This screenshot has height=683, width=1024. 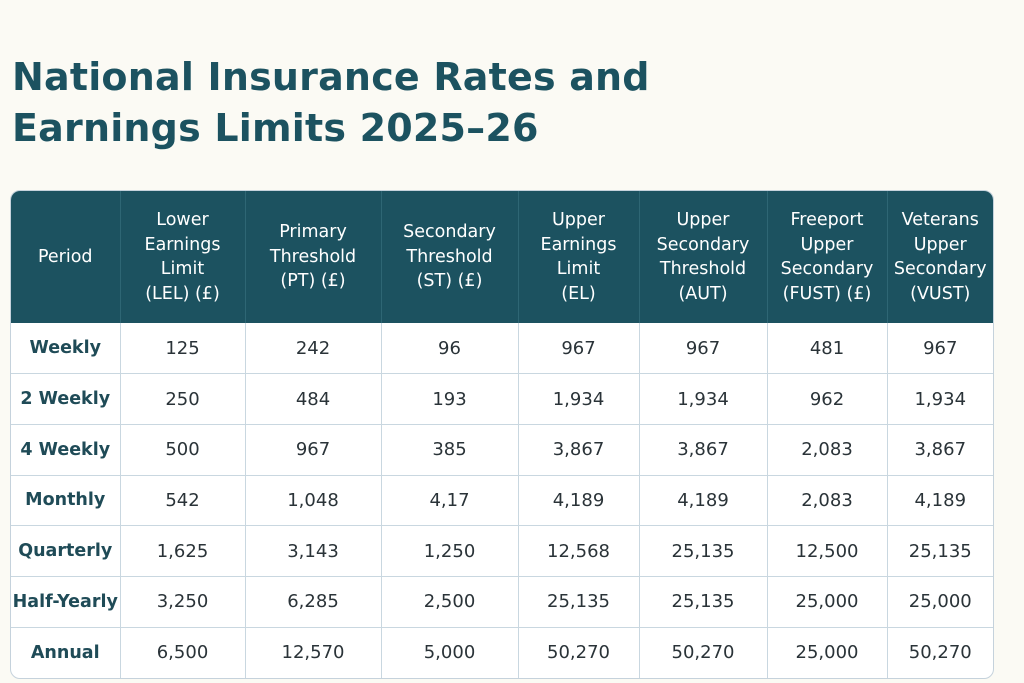 I want to click on column-header-line: Lower, so click(x=182, y=220).